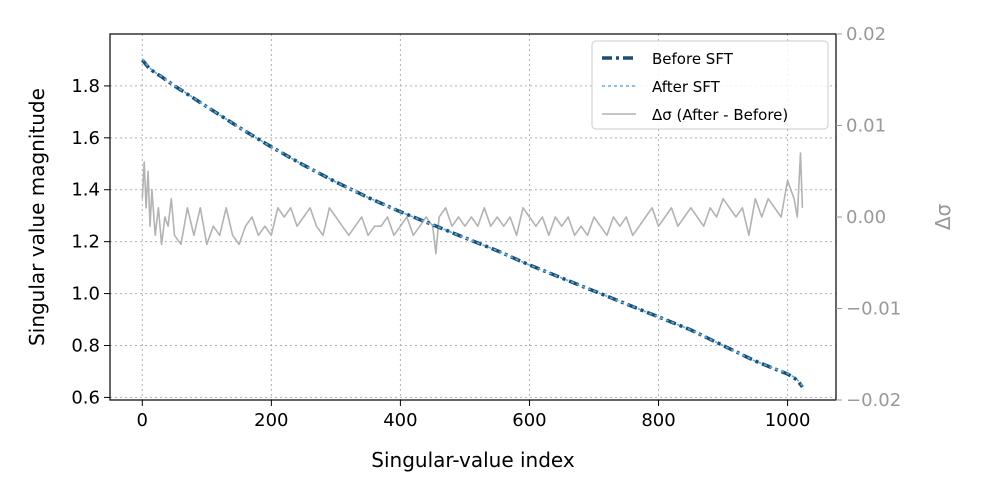  Describe the element at coordinates (873, 309) in the screenshot. I see `y2-tick-label: −0.01` at that location.